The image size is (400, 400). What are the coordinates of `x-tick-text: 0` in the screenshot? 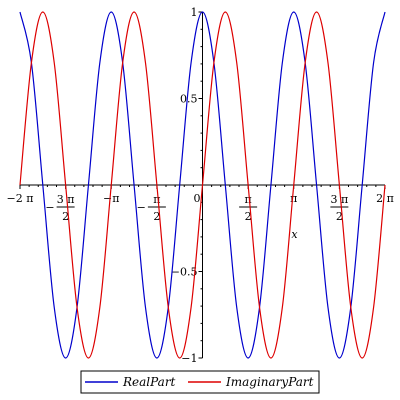 It's located at (197, 198).